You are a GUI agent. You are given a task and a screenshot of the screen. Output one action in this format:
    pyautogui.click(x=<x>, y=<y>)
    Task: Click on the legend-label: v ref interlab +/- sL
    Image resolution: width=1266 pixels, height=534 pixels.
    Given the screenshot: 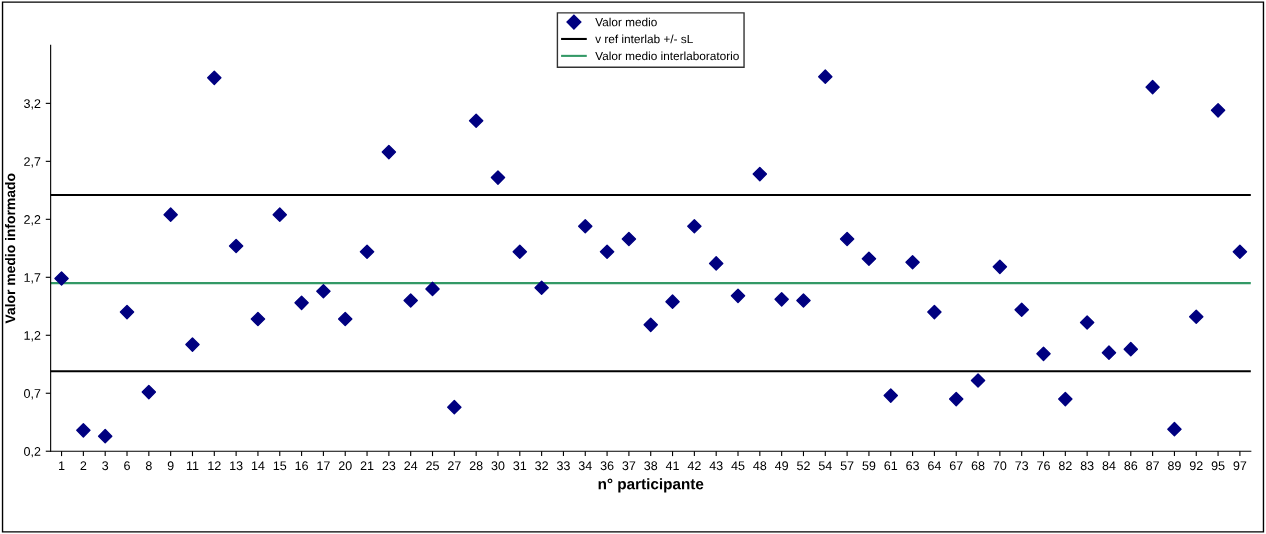 What is the action you would take?
    pyautogui.click(x=644, y=39)
    